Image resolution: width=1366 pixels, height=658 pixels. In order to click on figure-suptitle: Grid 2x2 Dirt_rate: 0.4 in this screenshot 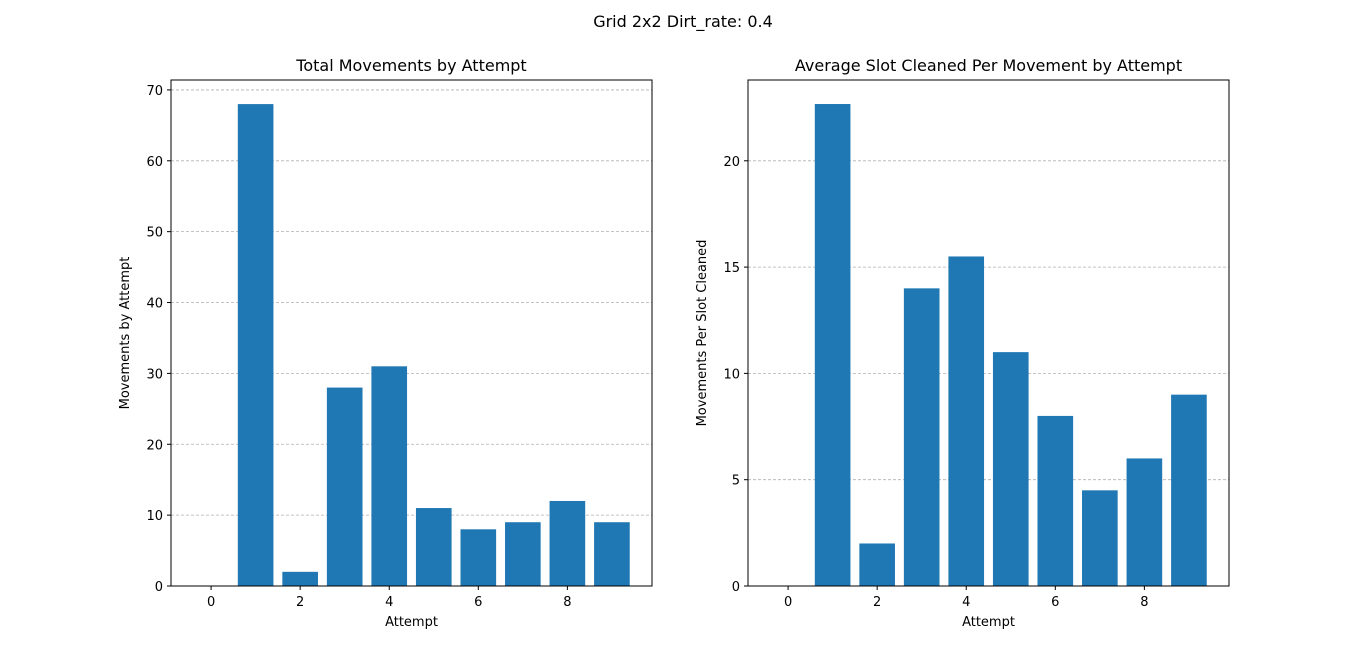, I will do `click(683, 22)`.